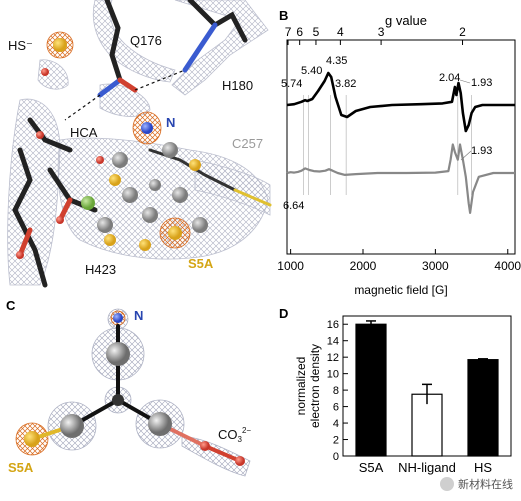 This screenshot has width=521, height=501. I want to click on watermark: 新材料在线, so click(476, 484).